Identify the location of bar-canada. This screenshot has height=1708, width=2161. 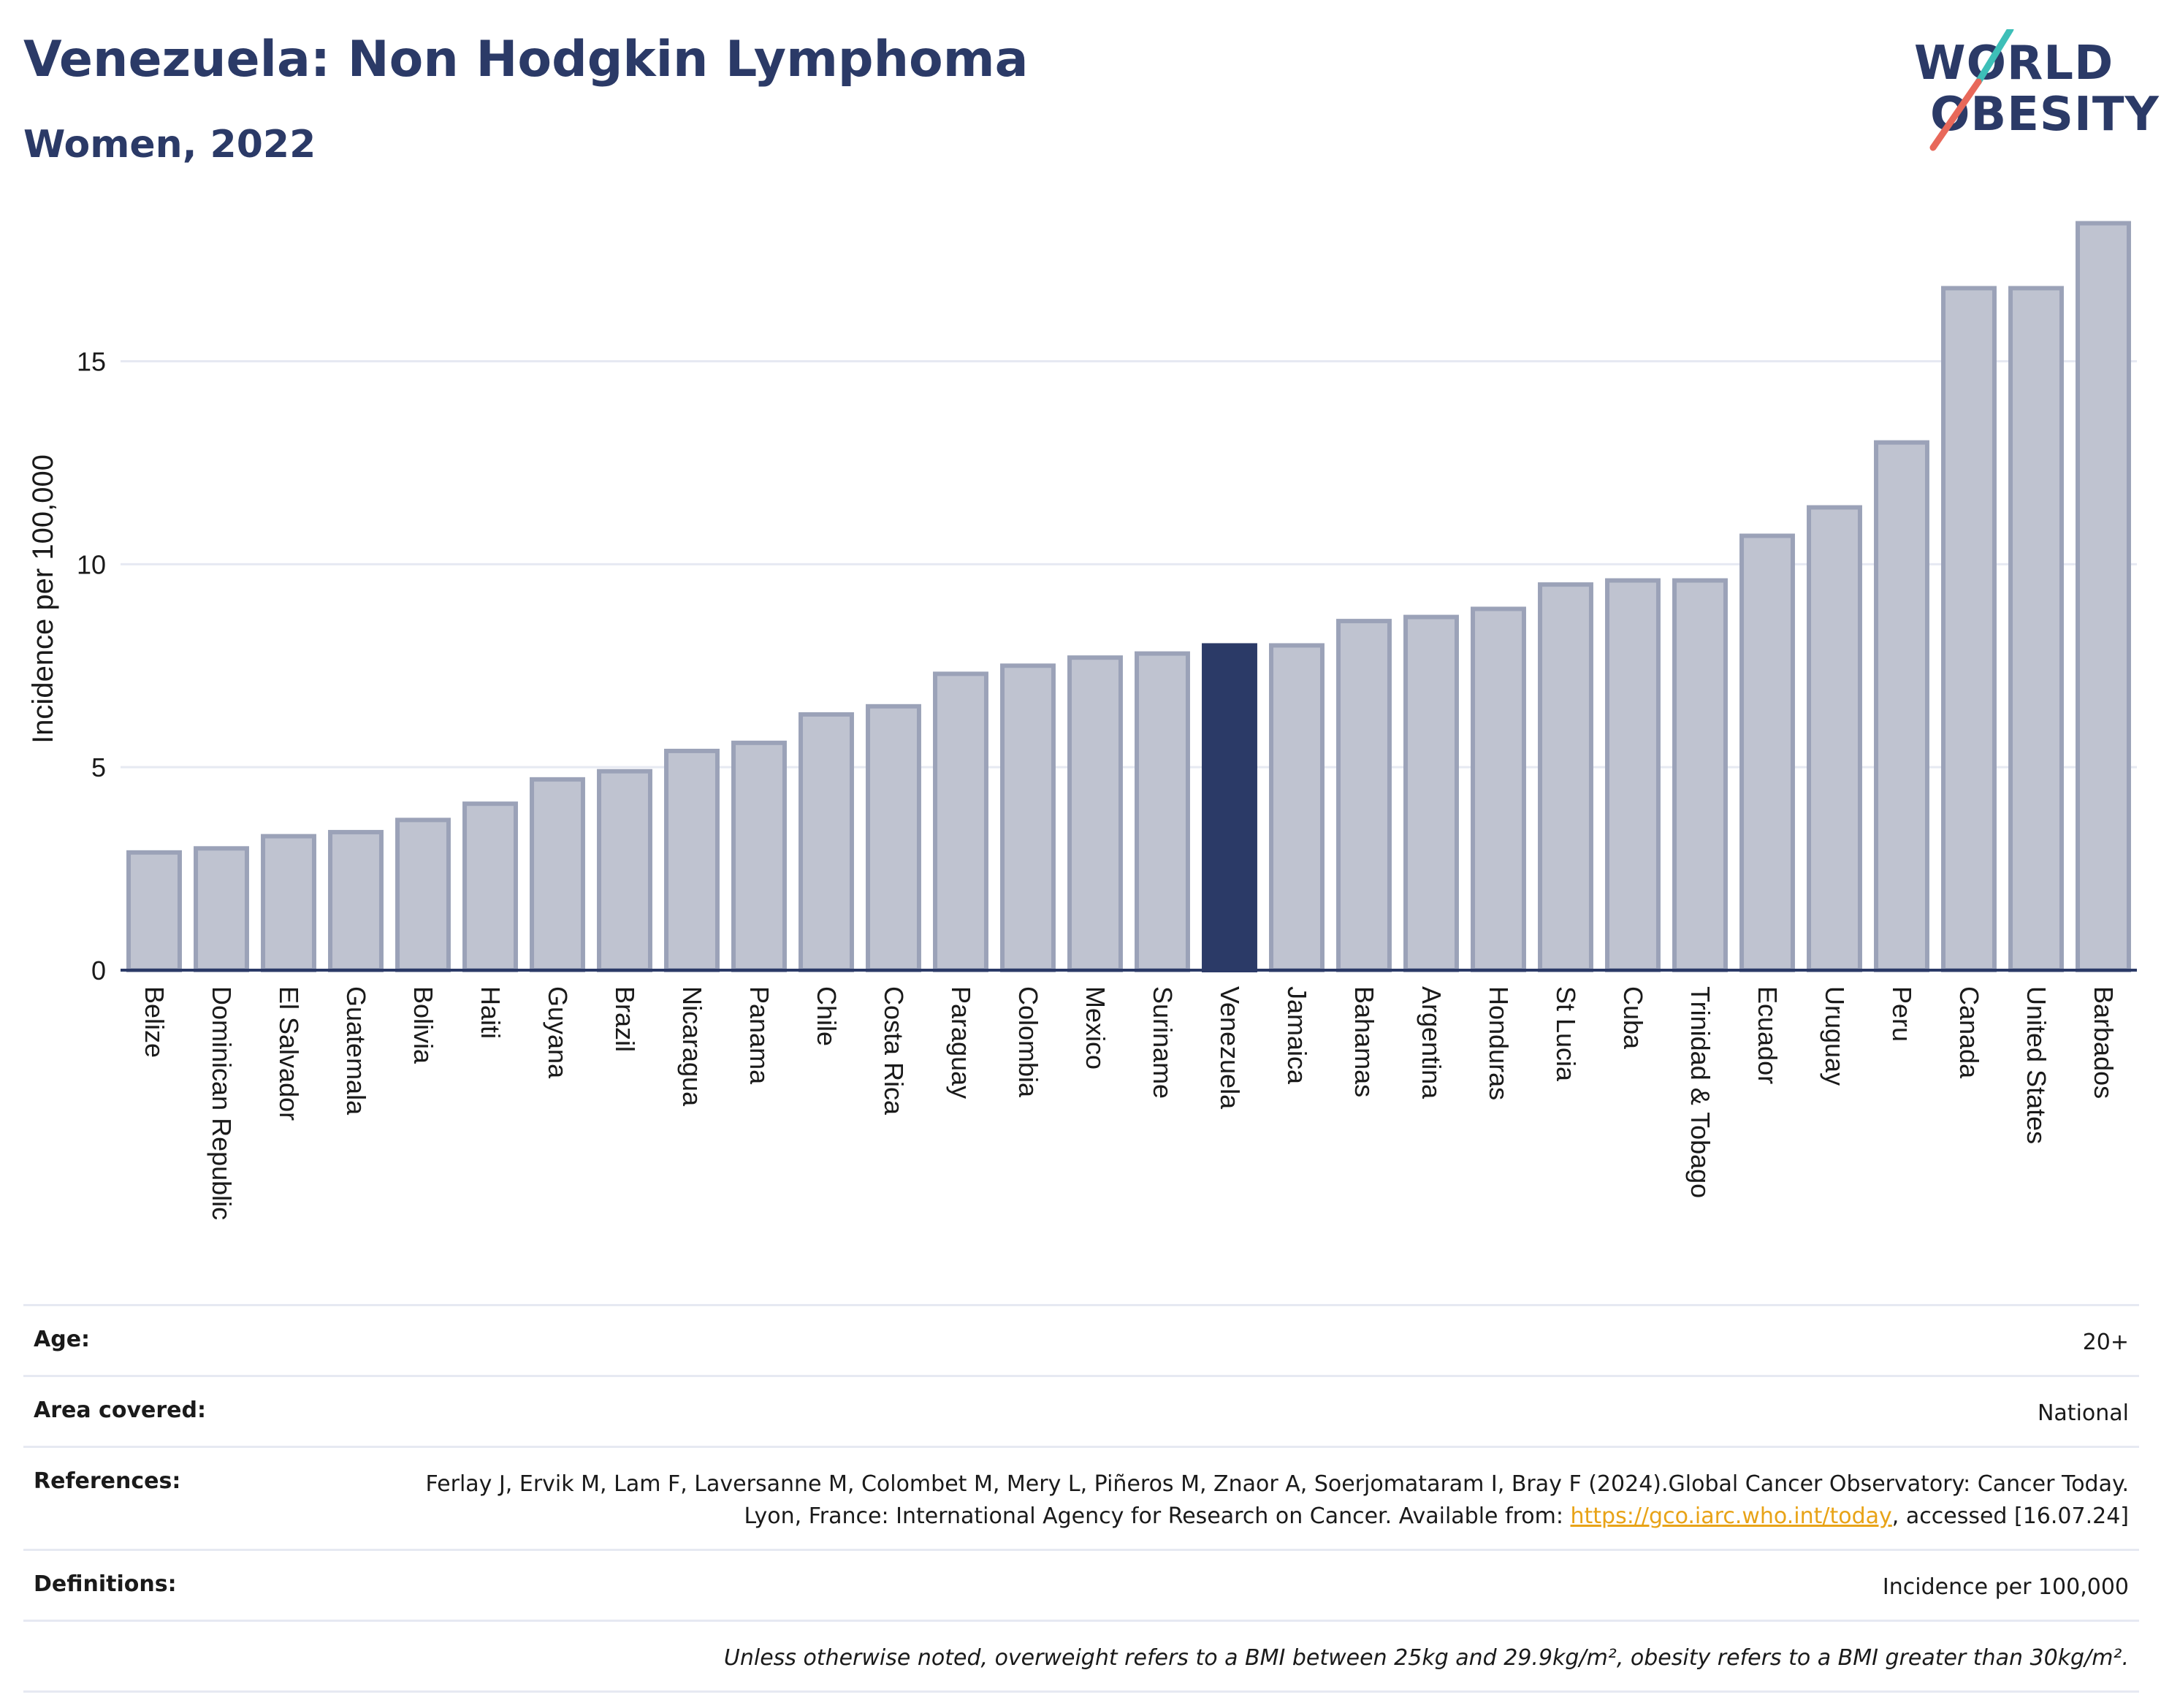
(1969, 629).